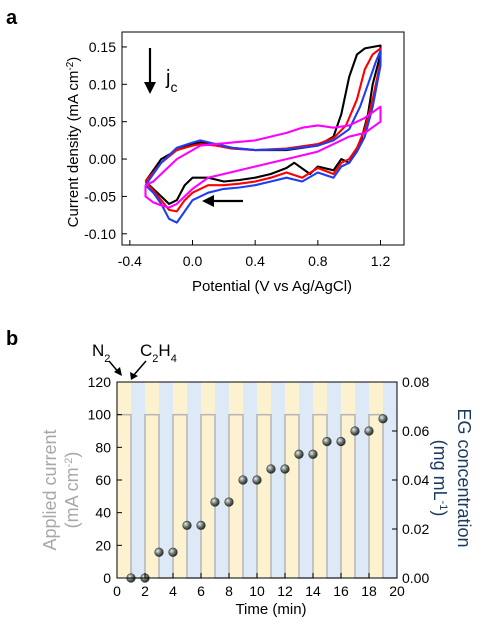 The width and height of the screenshot is (491, 625). What do you see at coordinates (452, 477) in the screenshot?
I see `panel-b-right-y-axis-label: EG concentration (mg mL-1)` at bounding box center [452, 477].